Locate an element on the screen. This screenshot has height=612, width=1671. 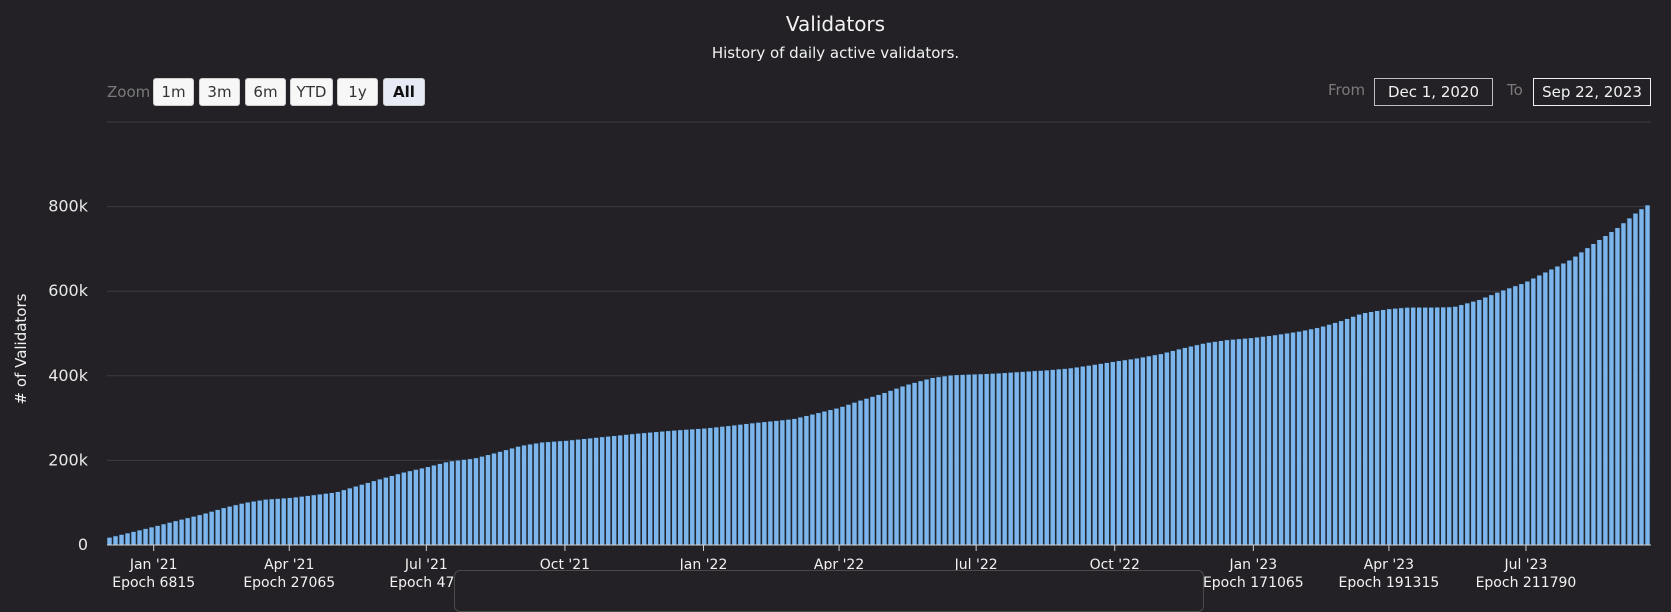
zoom-1m-button: 1m is located at coordinates (173, 92).